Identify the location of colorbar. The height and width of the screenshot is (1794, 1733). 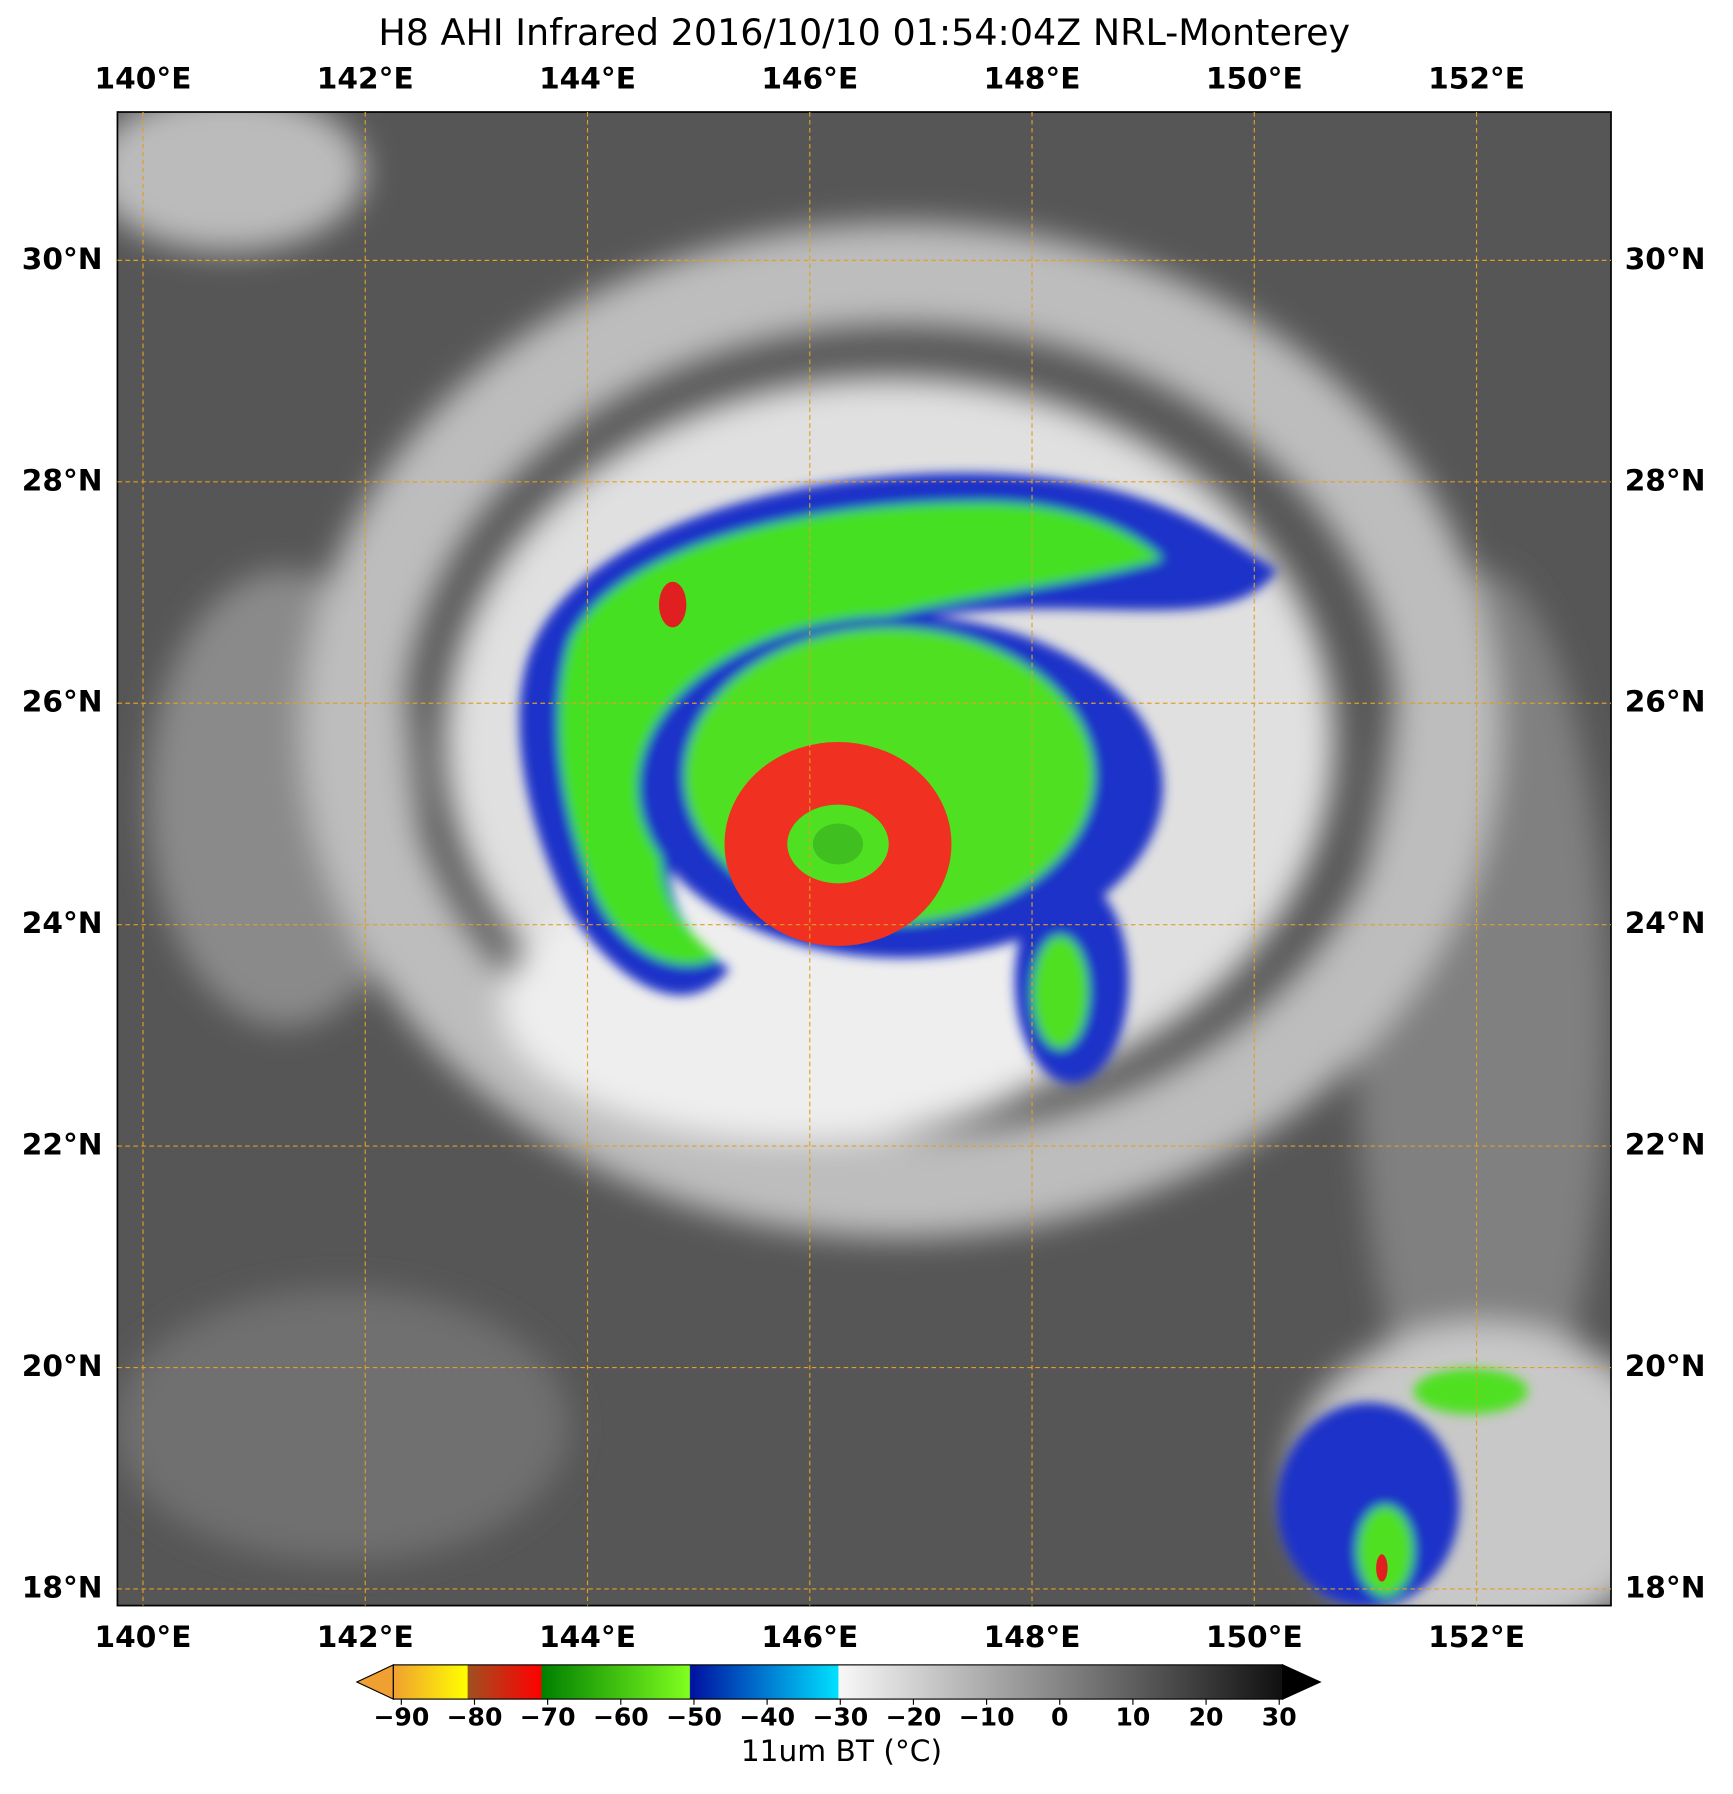
(838, 1682).